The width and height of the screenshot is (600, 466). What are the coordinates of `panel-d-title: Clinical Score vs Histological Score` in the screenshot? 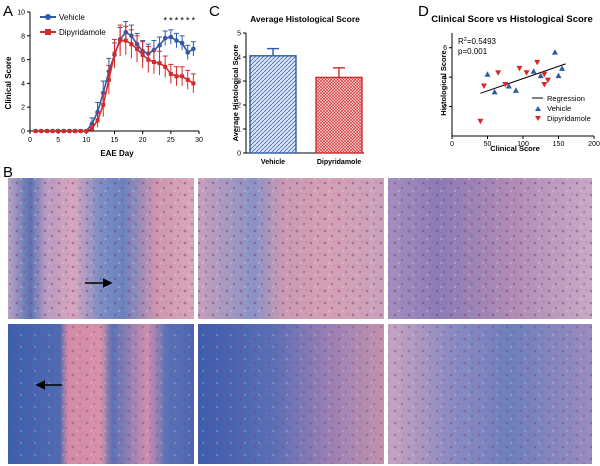 It's located at (512, 19).